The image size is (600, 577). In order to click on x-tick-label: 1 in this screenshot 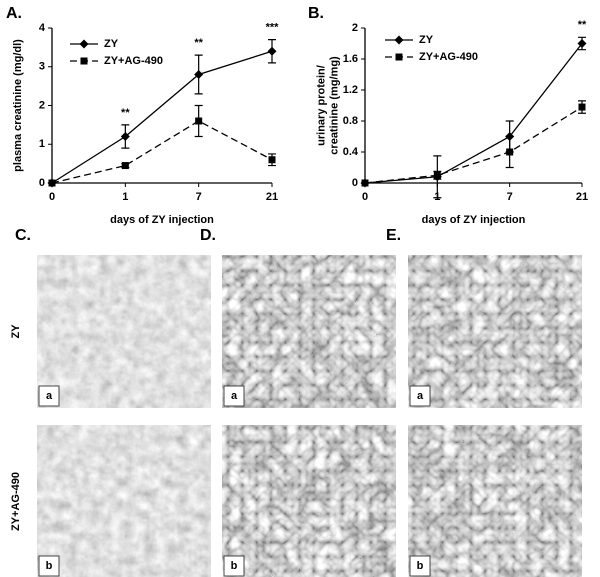, I will do `click(125, 197)`.